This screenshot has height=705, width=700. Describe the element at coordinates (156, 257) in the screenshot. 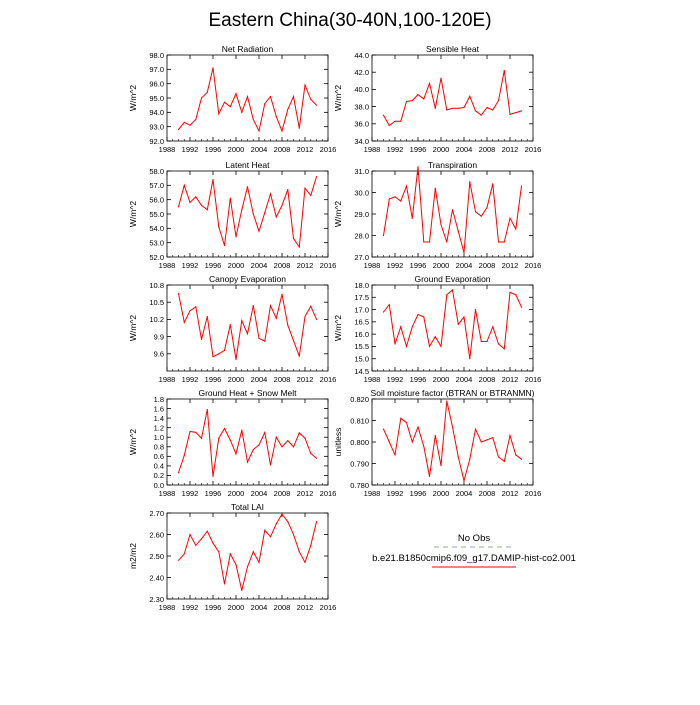

I see `y-tick-label: 52.0` at that location.